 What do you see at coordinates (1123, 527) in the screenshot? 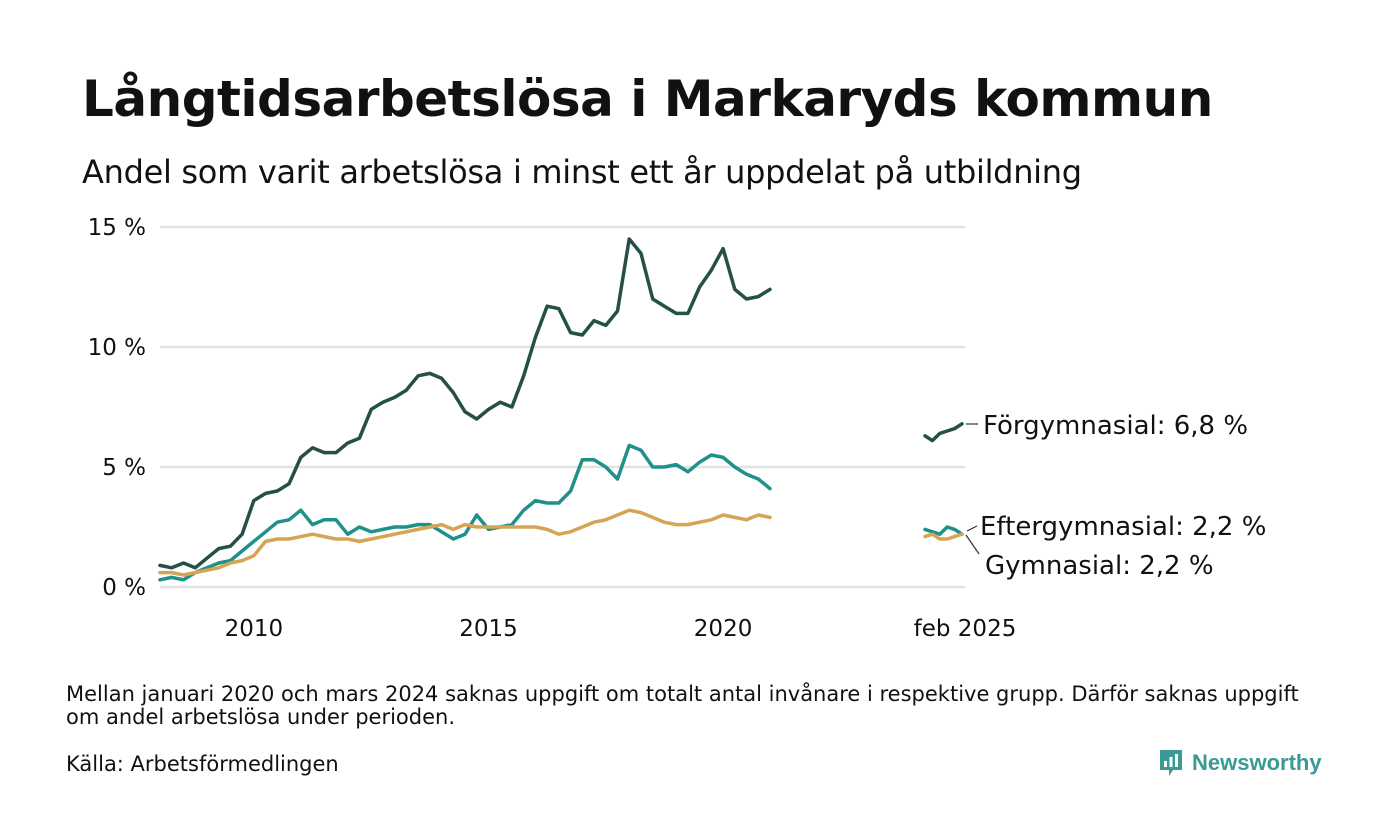
I see `series-end-label: Eftergymnasial: 2,2 %` at bounding box center [1123, 527].